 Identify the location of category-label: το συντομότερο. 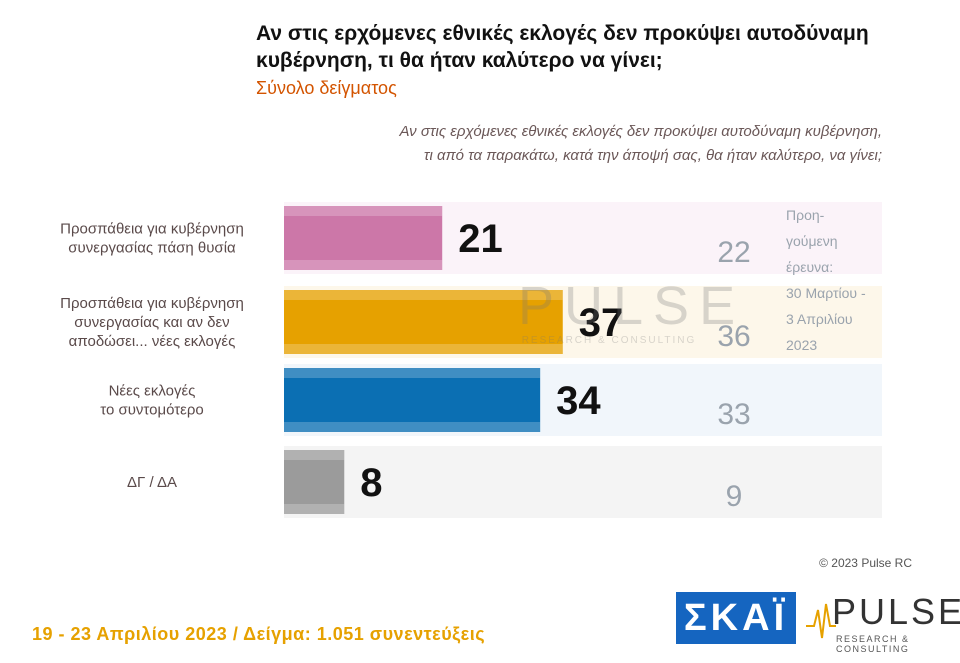
(152, 410).